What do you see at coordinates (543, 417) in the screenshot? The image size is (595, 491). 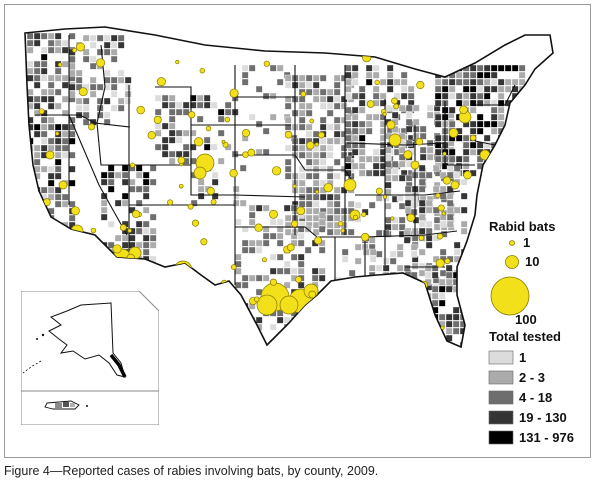 I see `legend-class-label-19-130: 19 - 130` at bounding box center [543, 417].